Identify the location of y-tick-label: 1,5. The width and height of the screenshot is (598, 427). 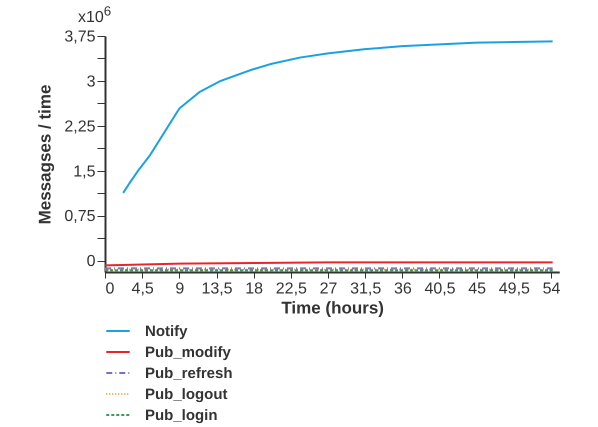
(84, 171).